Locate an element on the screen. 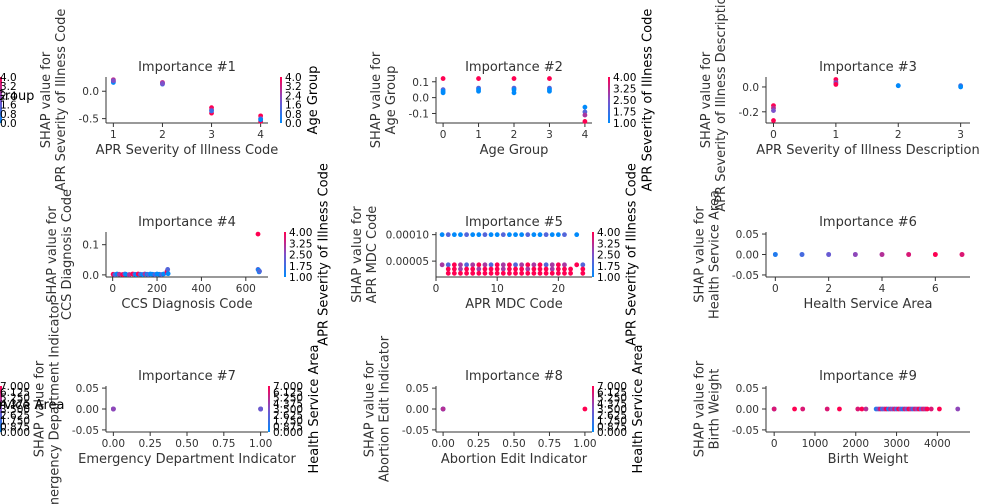 The image size is (1008, 504). colorbar-tick-label: 2.4 is located at coordinates (293, 96).